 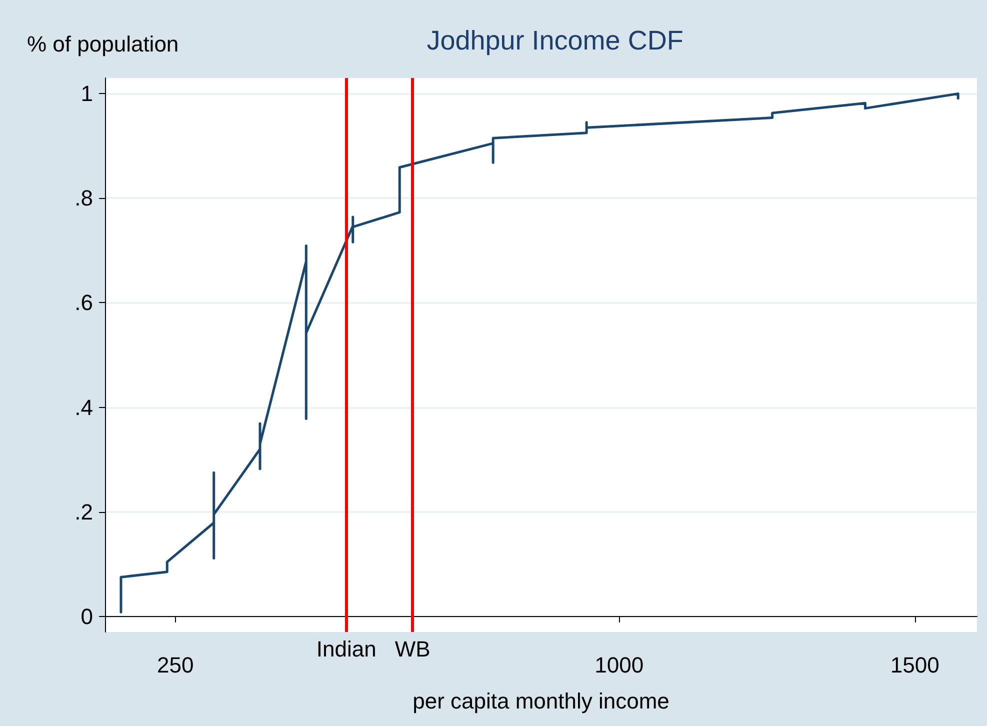 What do you see at coordinates (915, 665) in the screenshot?
I see `x-tick-label: 1500` at bounding box center [915, 665].